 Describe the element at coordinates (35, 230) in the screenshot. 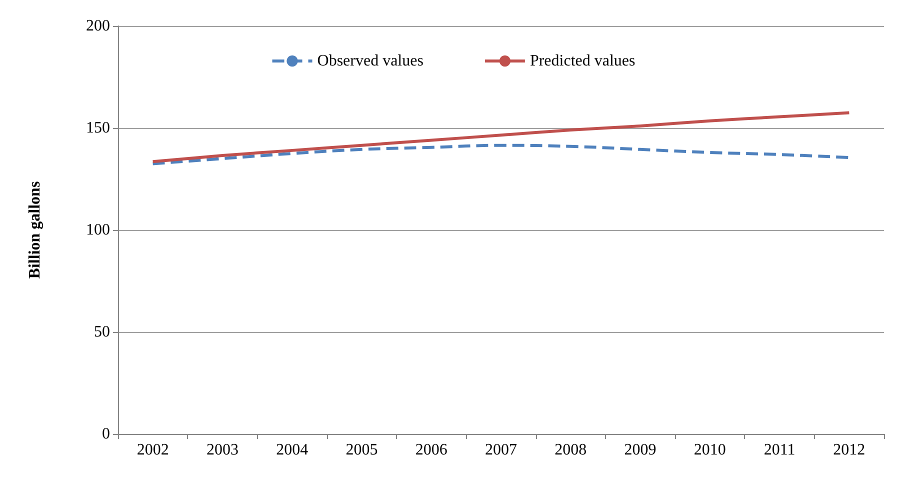

I see `y-axis-title: Billion gallons` at that location.